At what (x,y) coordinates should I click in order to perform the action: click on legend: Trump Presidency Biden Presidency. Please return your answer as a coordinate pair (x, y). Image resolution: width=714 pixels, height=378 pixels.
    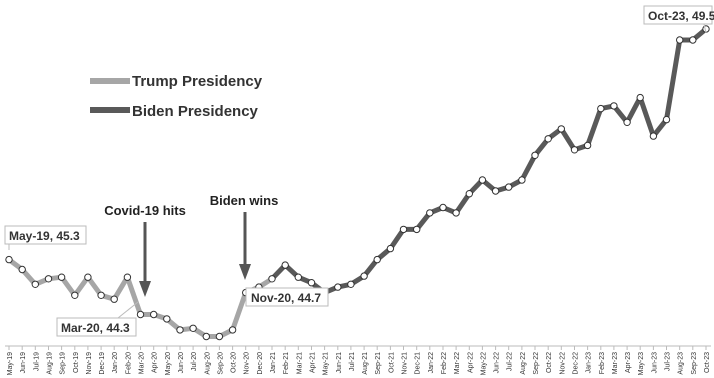
    Looking at the image, I should click on (176, 96).